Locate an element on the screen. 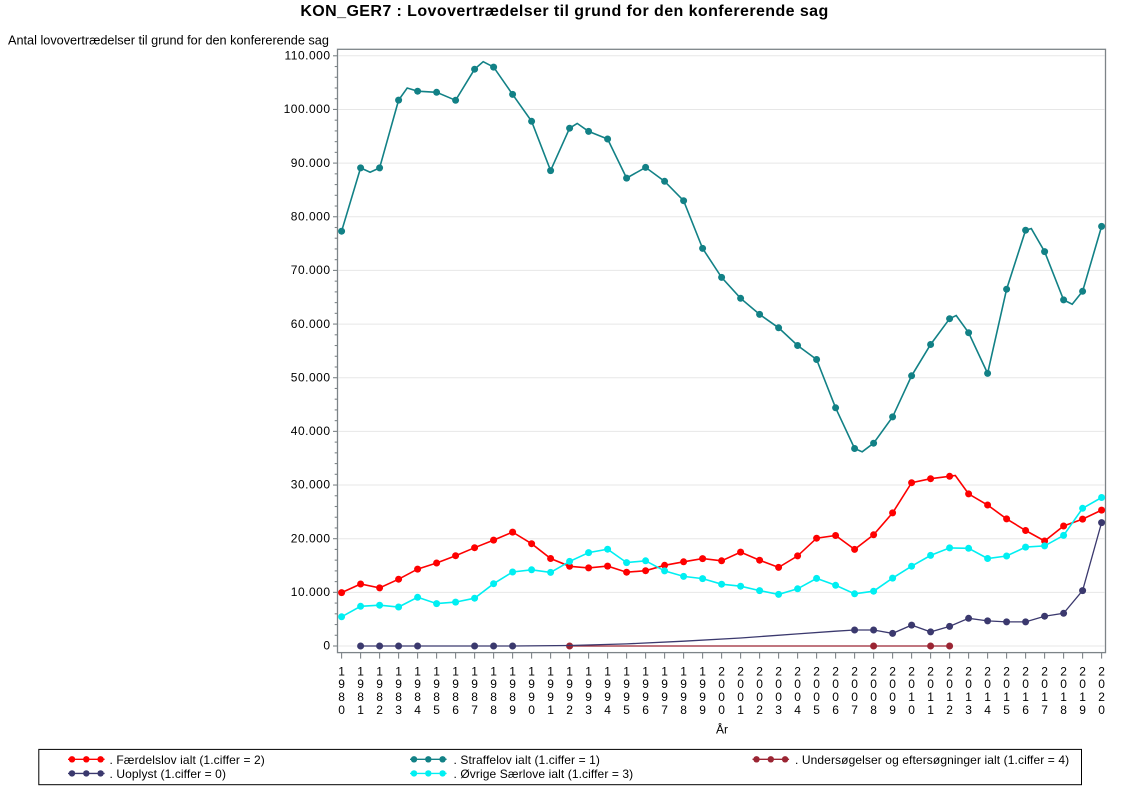  svg-text: 60.000 is located at coordinates (311, 324).